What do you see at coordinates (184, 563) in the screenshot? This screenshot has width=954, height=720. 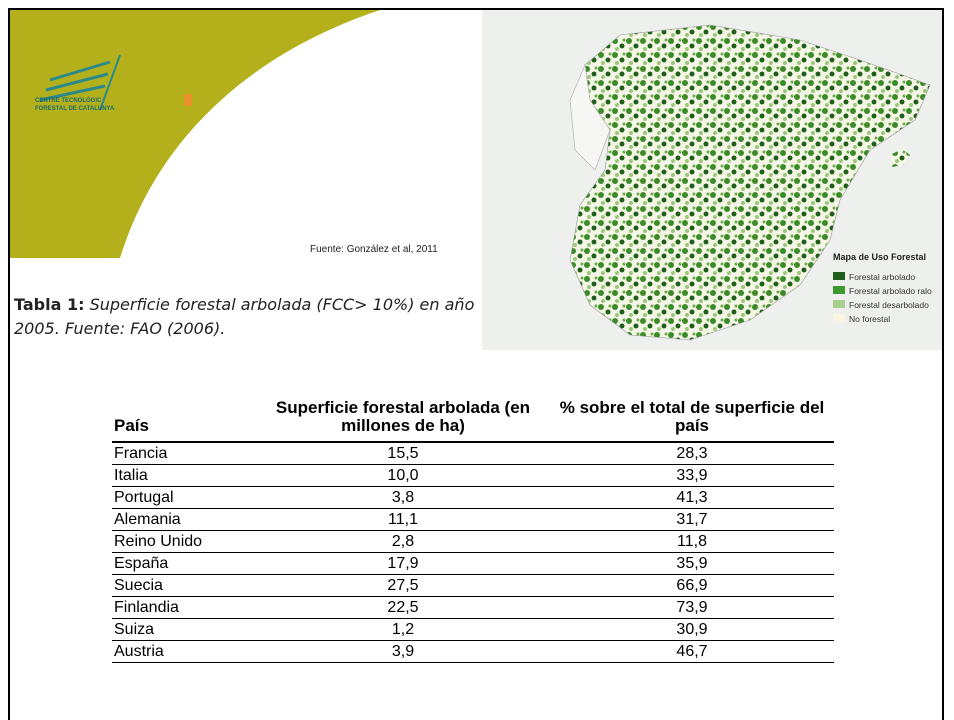 I see `table-cell: España` at bounding box center [184, 563].